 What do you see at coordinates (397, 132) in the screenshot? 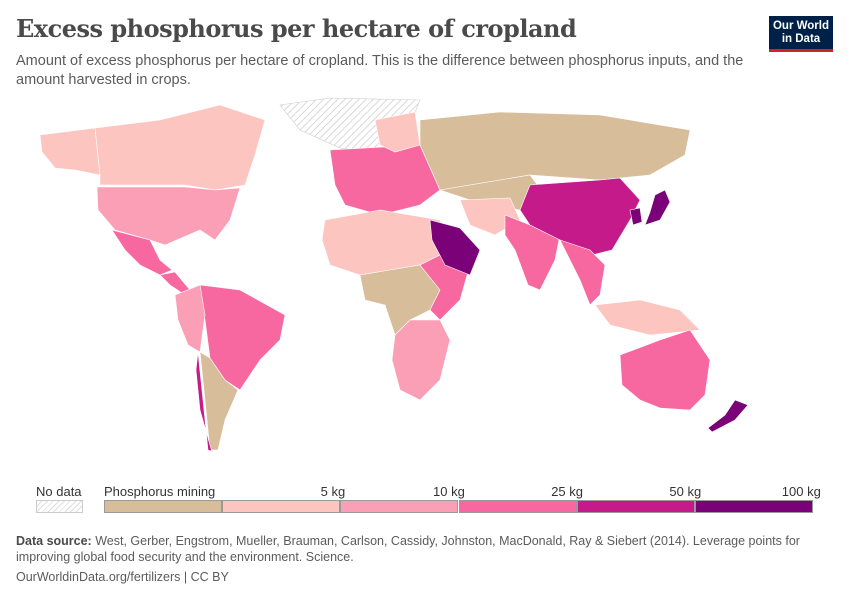
I see `country-scandinavia` at bounding box center [397, 132].